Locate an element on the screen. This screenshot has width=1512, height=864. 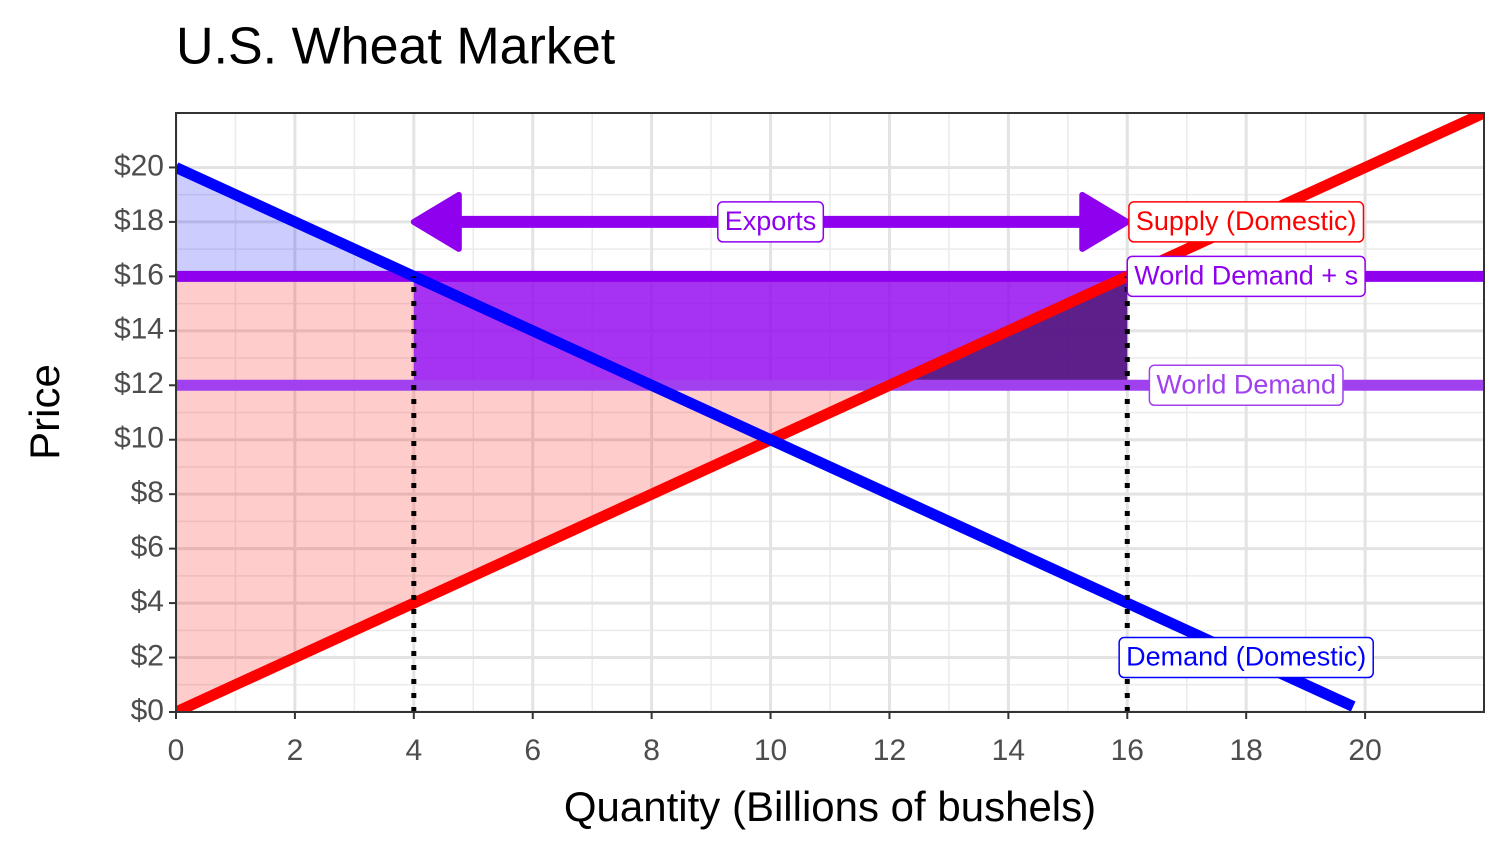
y-tick-label: $14 is located at coordinates (139, 329).